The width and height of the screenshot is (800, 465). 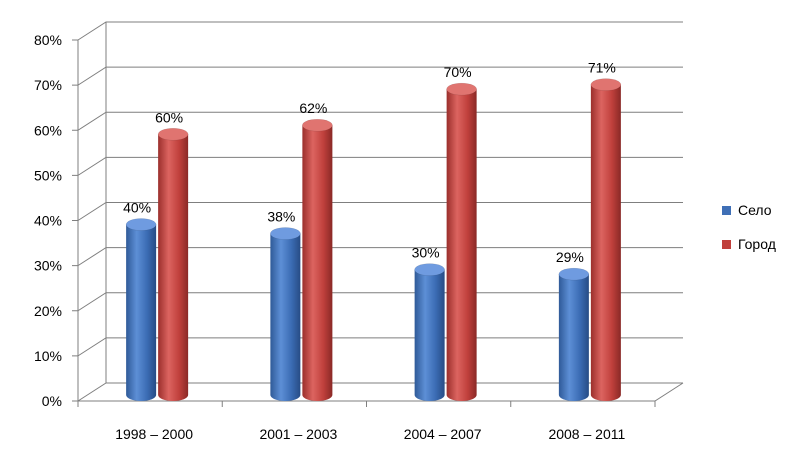 What do you see at coordinates (298, 434) in the screenshot?
I see `x-tick-label: 2001 – 2003` at bounding box center [298, 434].